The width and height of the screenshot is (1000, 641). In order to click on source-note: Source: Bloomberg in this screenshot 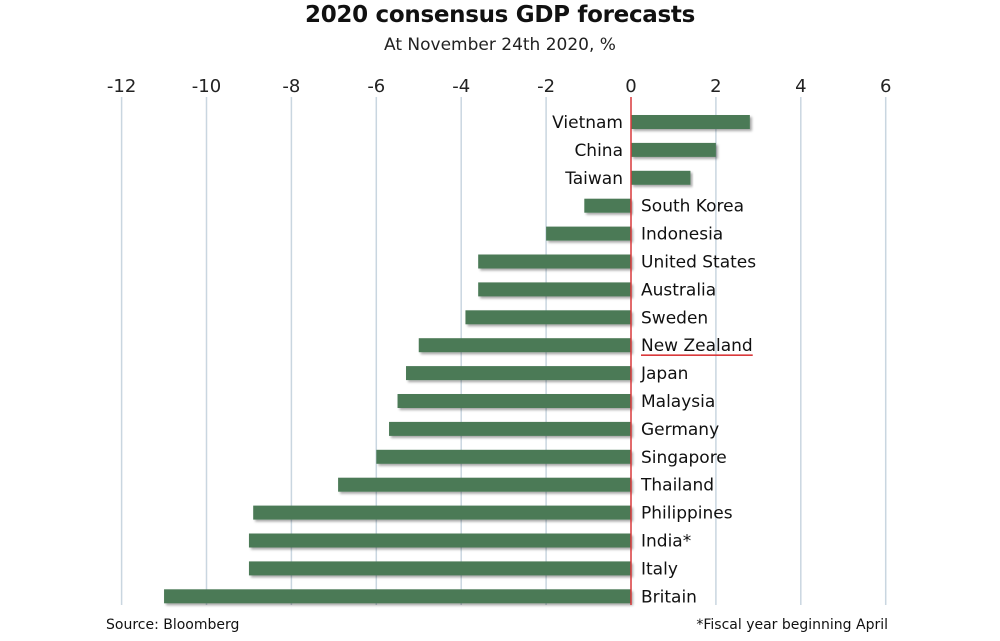, I will do `click(173, 625)`.